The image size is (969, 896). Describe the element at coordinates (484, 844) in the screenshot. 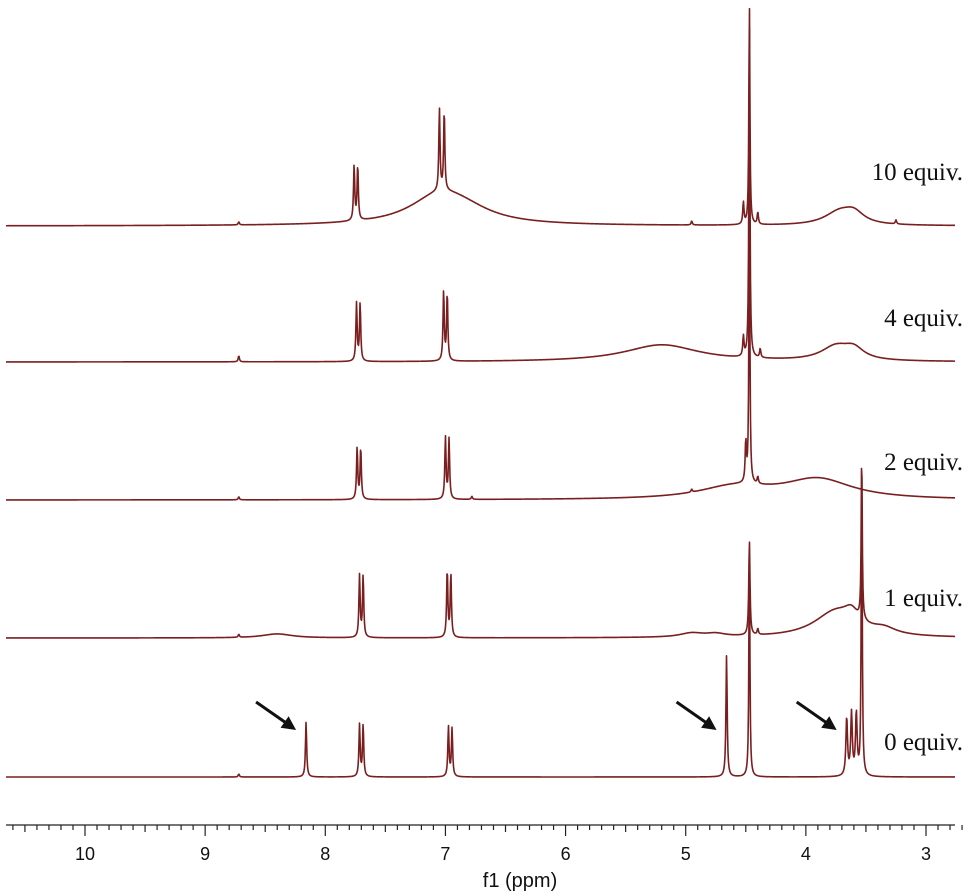

I see `x-axis: 10 9 8 7 6 5 4 3` at that location.